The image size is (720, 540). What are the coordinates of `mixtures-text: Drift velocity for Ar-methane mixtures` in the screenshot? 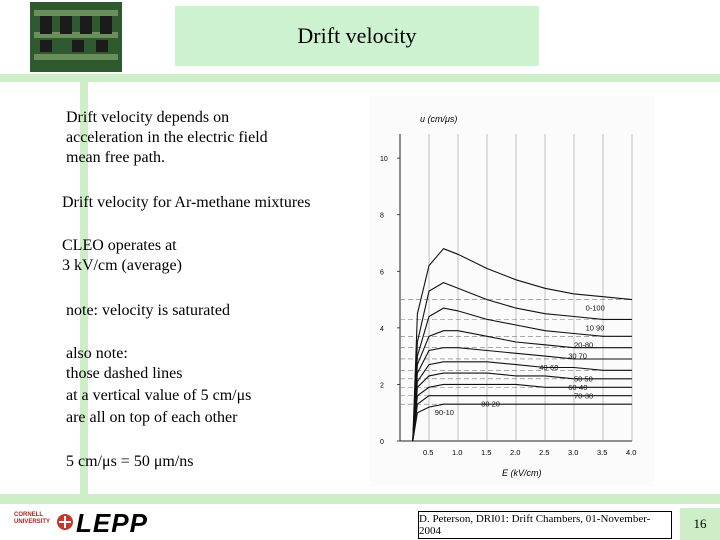 It's located at (186, 202).